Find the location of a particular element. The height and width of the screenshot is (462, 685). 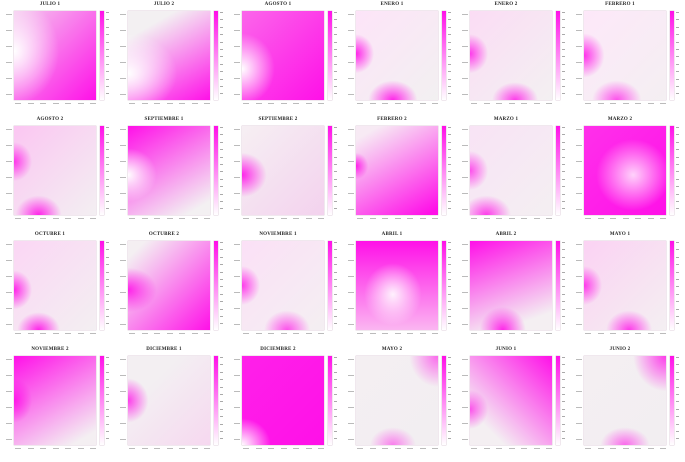

heatmap-panel: MARZO 1 is located at coordinates (513, 174).